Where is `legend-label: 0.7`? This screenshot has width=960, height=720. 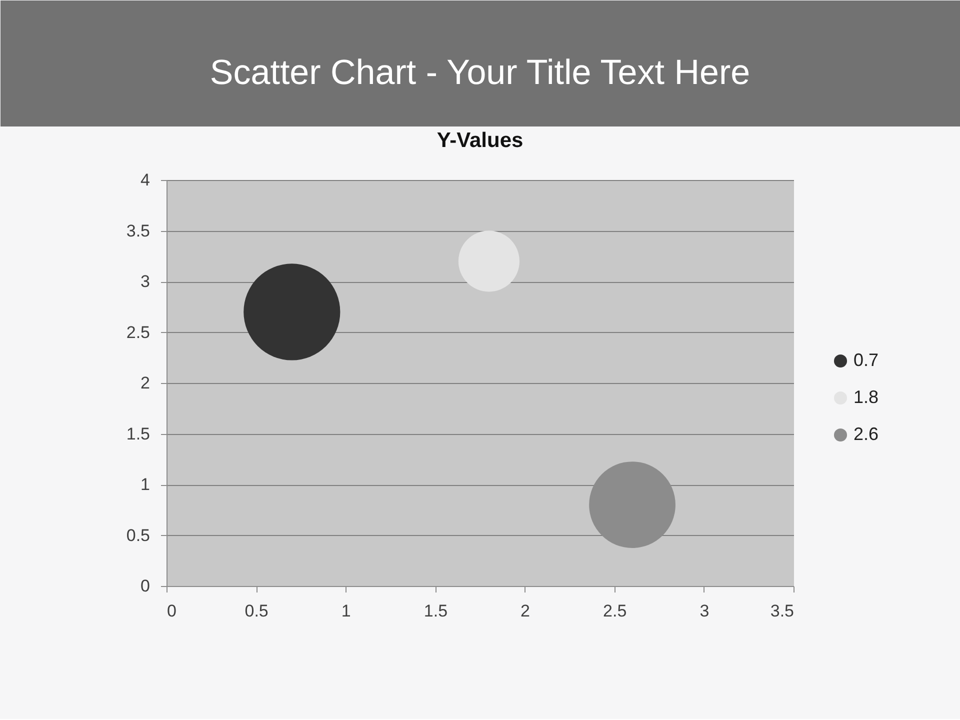
legend-label: 0.7 is located at coordinates (866, 360).